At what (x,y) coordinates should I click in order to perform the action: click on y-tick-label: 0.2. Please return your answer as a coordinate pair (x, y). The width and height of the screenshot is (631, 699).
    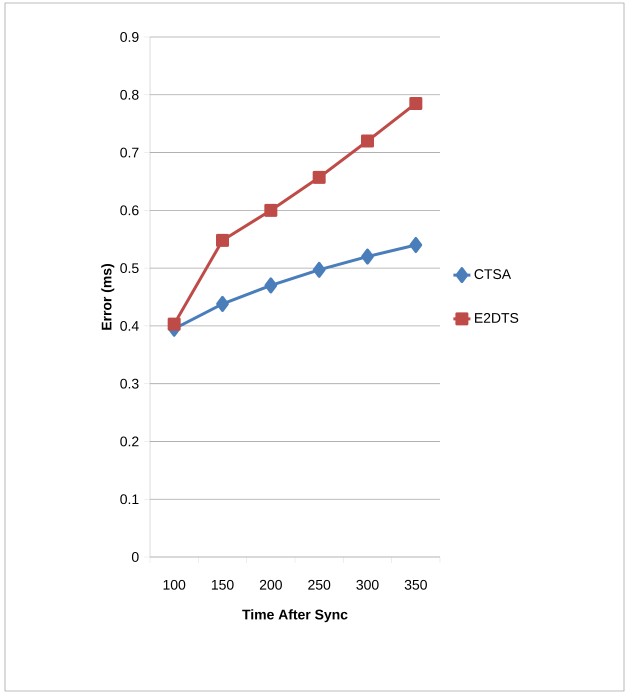
    Looking at the image, I should click on (129, 441).